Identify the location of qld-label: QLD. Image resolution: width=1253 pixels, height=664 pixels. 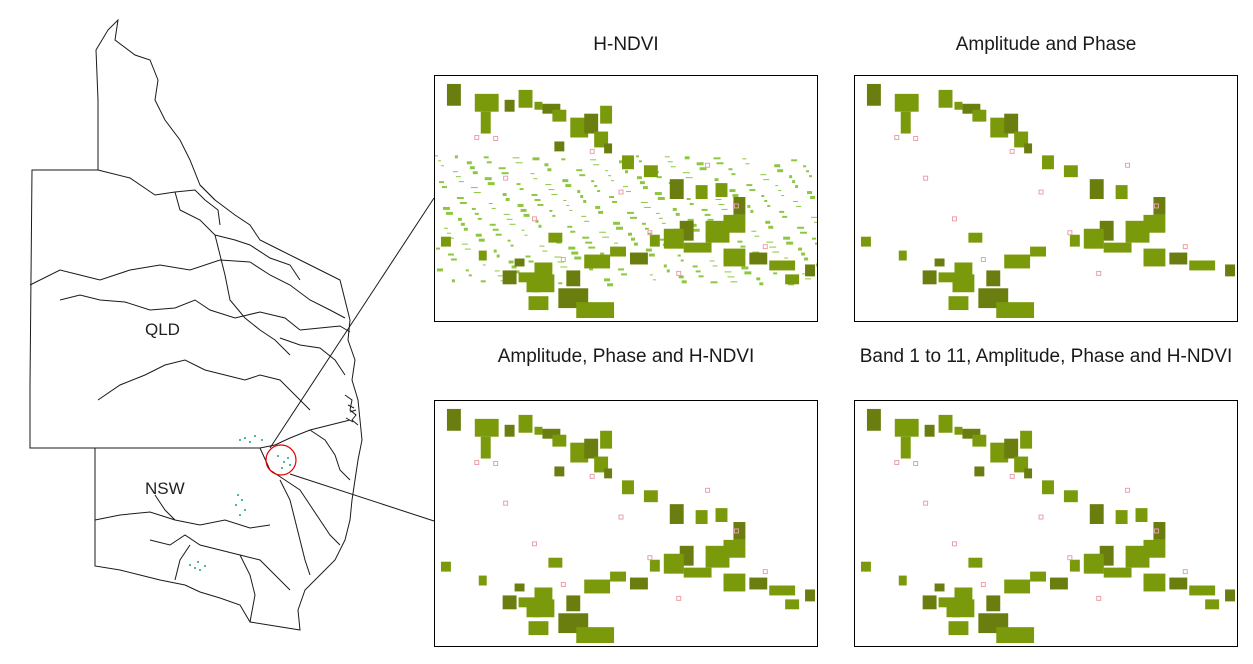
(162, 329).